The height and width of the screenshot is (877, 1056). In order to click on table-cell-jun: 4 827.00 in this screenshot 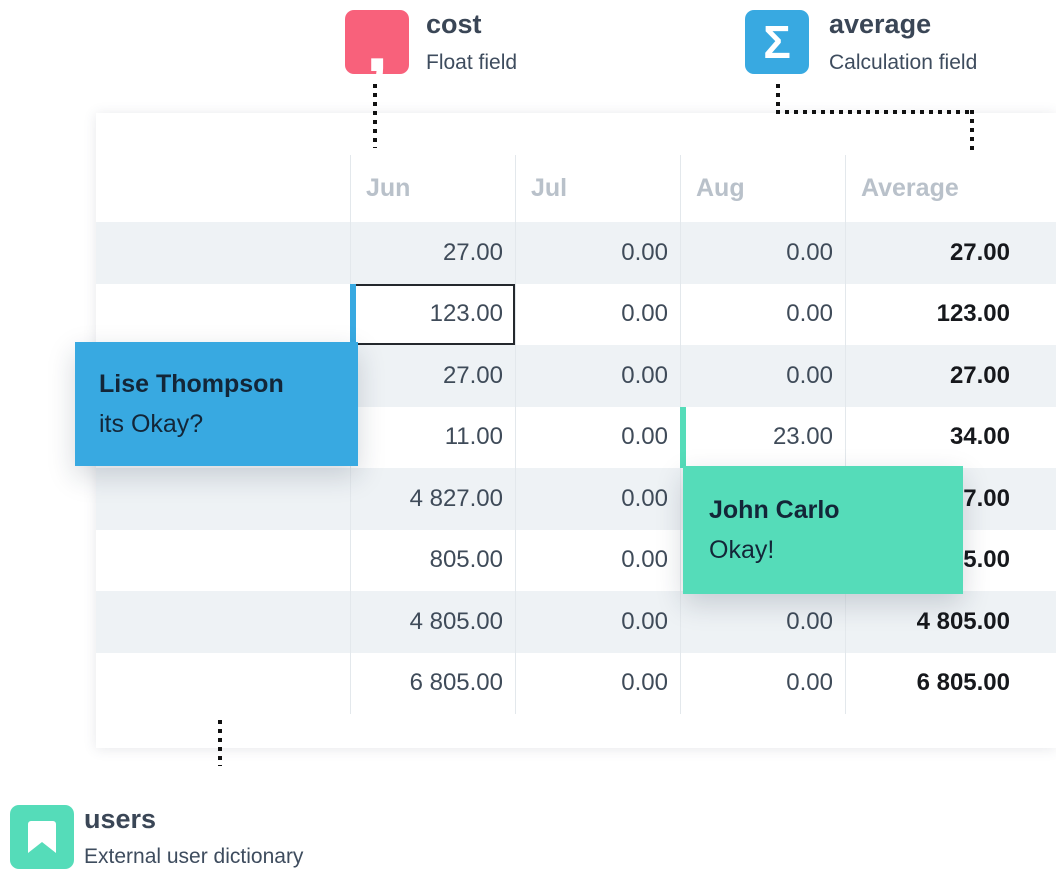, I will do `click(432, 499)`.